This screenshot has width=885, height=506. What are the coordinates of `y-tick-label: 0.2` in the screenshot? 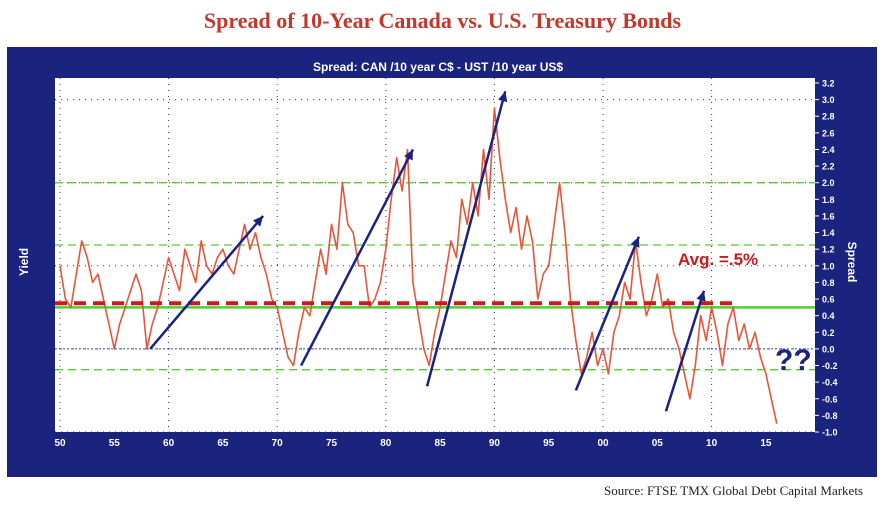 It's located at (828, 333).